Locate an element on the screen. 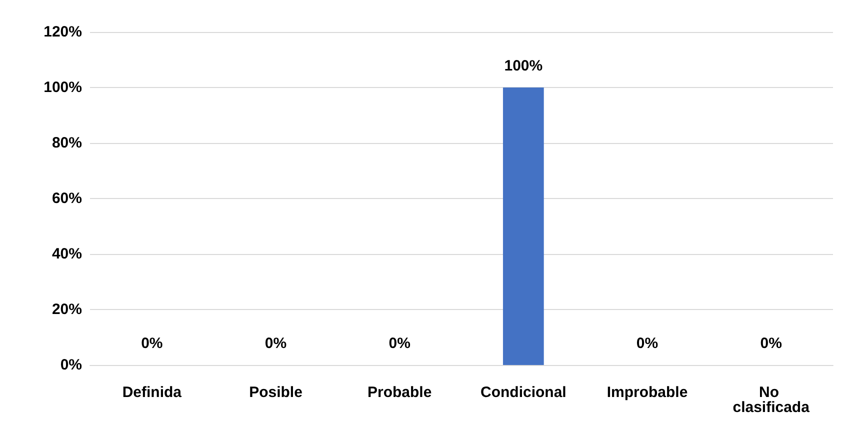 The width and height of the screenshot is (853, 439). y-tick-label: 20% is located at coordinates (67, 309).